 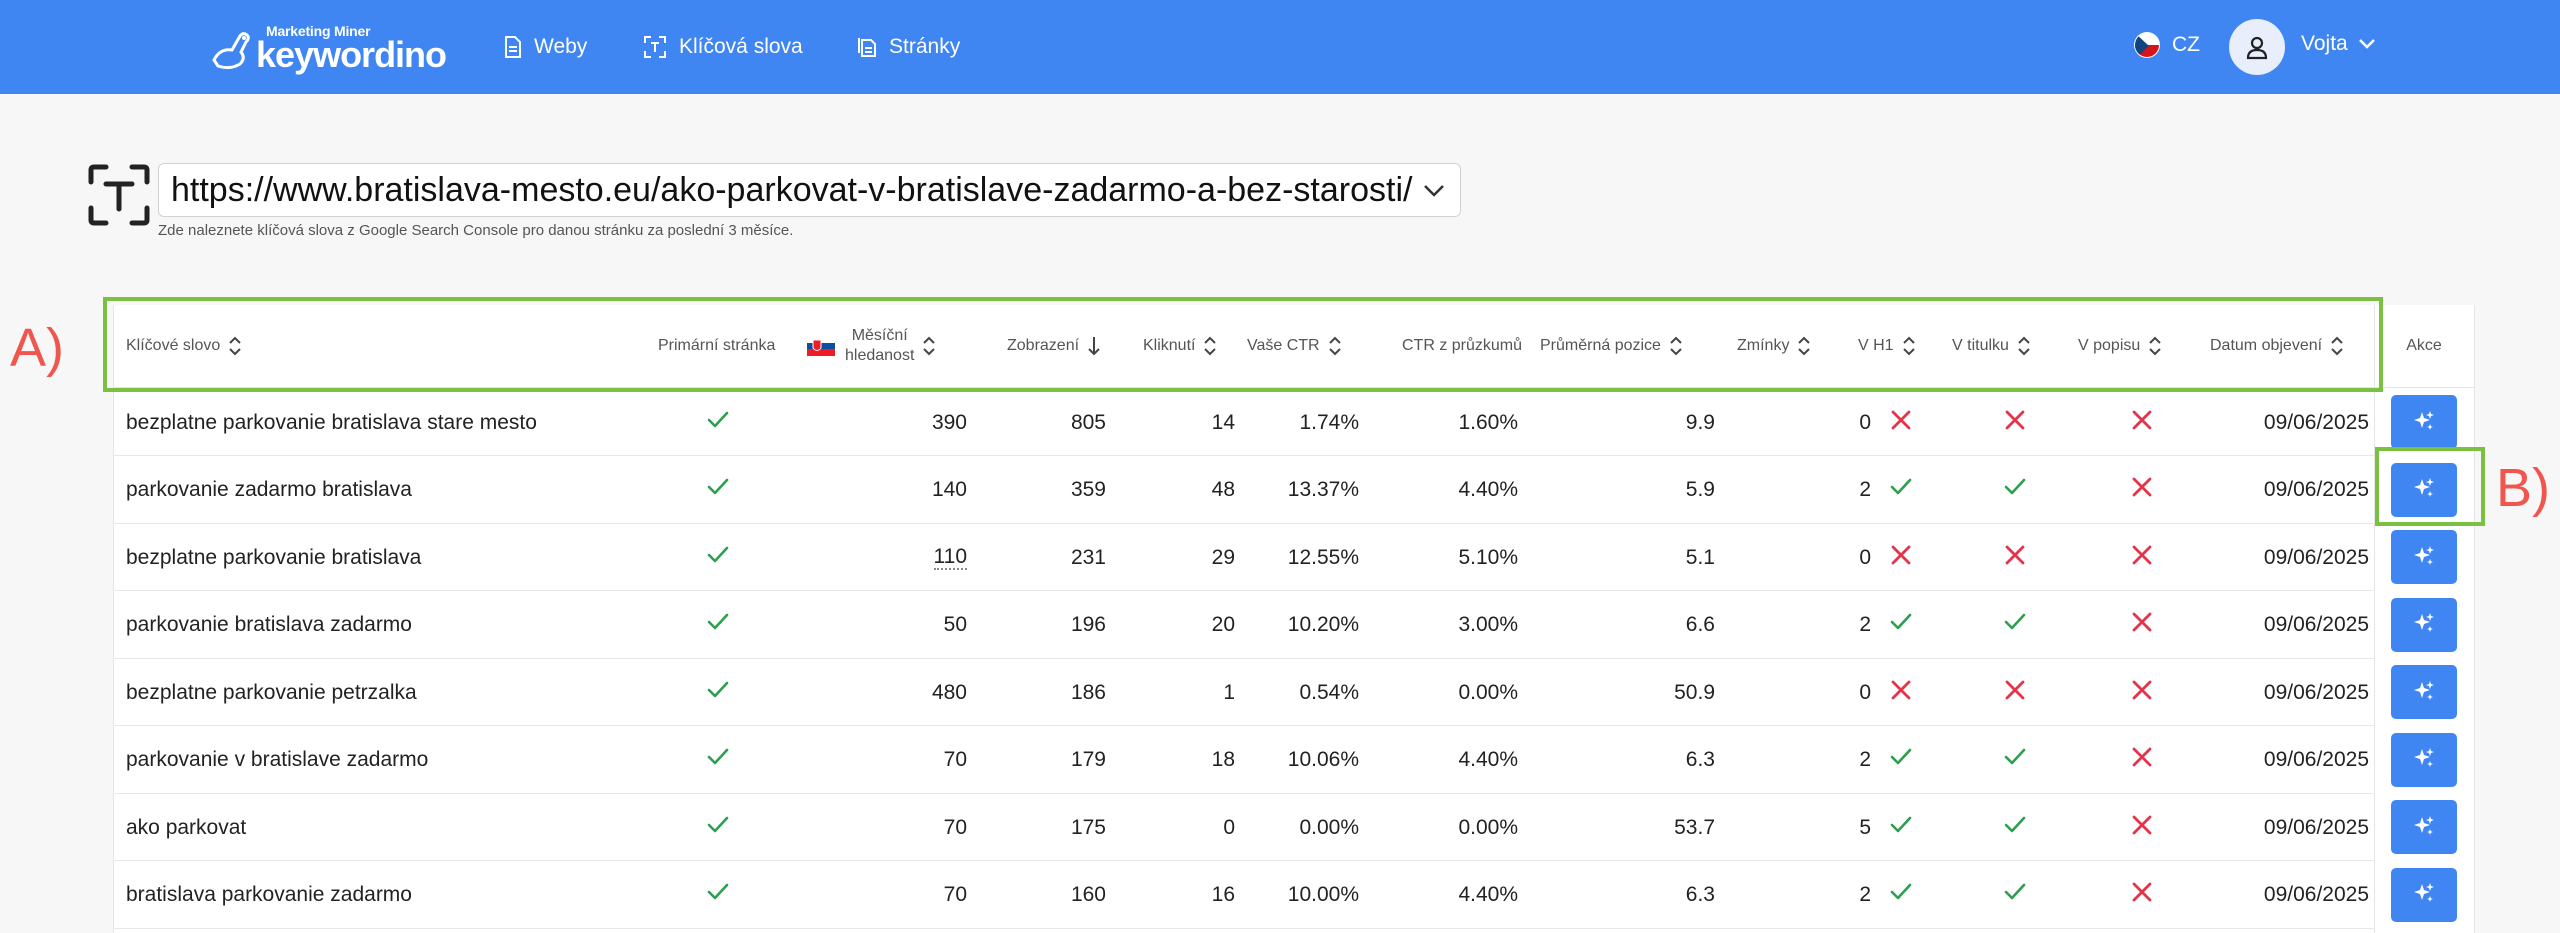 What do you see at coordinates (119, 195) in the screenshot?
I see `text-scan-icon` at bounding box center [119, 195].